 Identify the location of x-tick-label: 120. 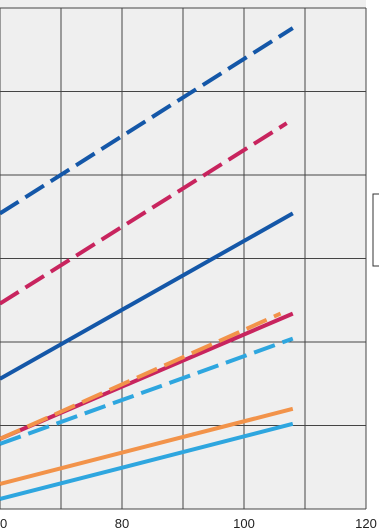
(366, 523).